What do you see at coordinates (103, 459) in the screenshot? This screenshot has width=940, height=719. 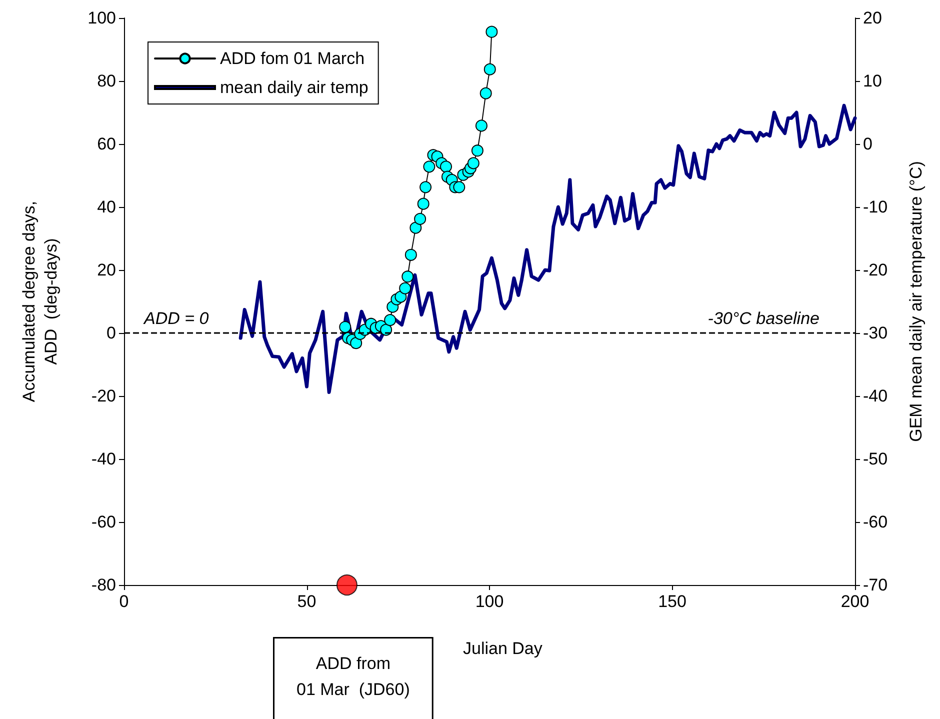 I see `y-tick-label: -40` at bounding box center [103, 459].